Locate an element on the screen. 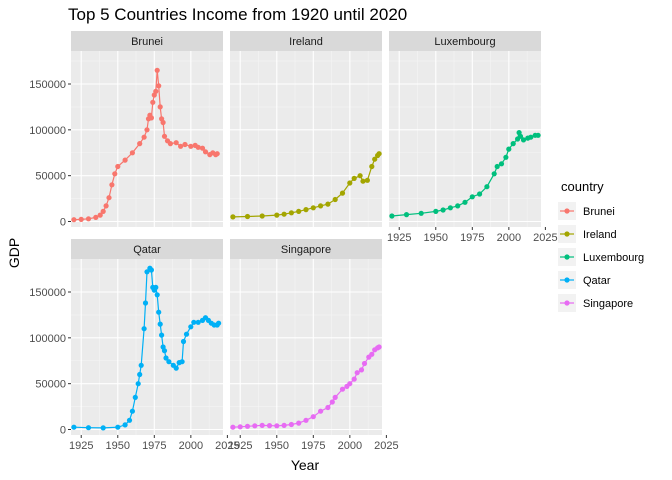 This screenshot has width=672, height=480. legend-item-singapore: Singapore is located at coordinates (595, 303).